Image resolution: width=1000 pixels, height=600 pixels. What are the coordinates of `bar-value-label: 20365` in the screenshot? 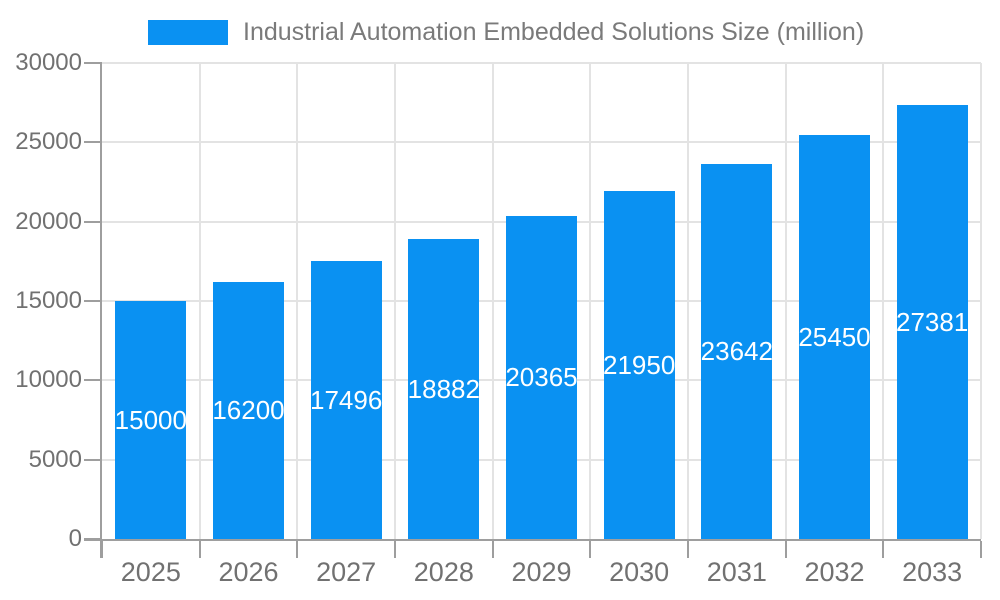 It's located at (541, 377).